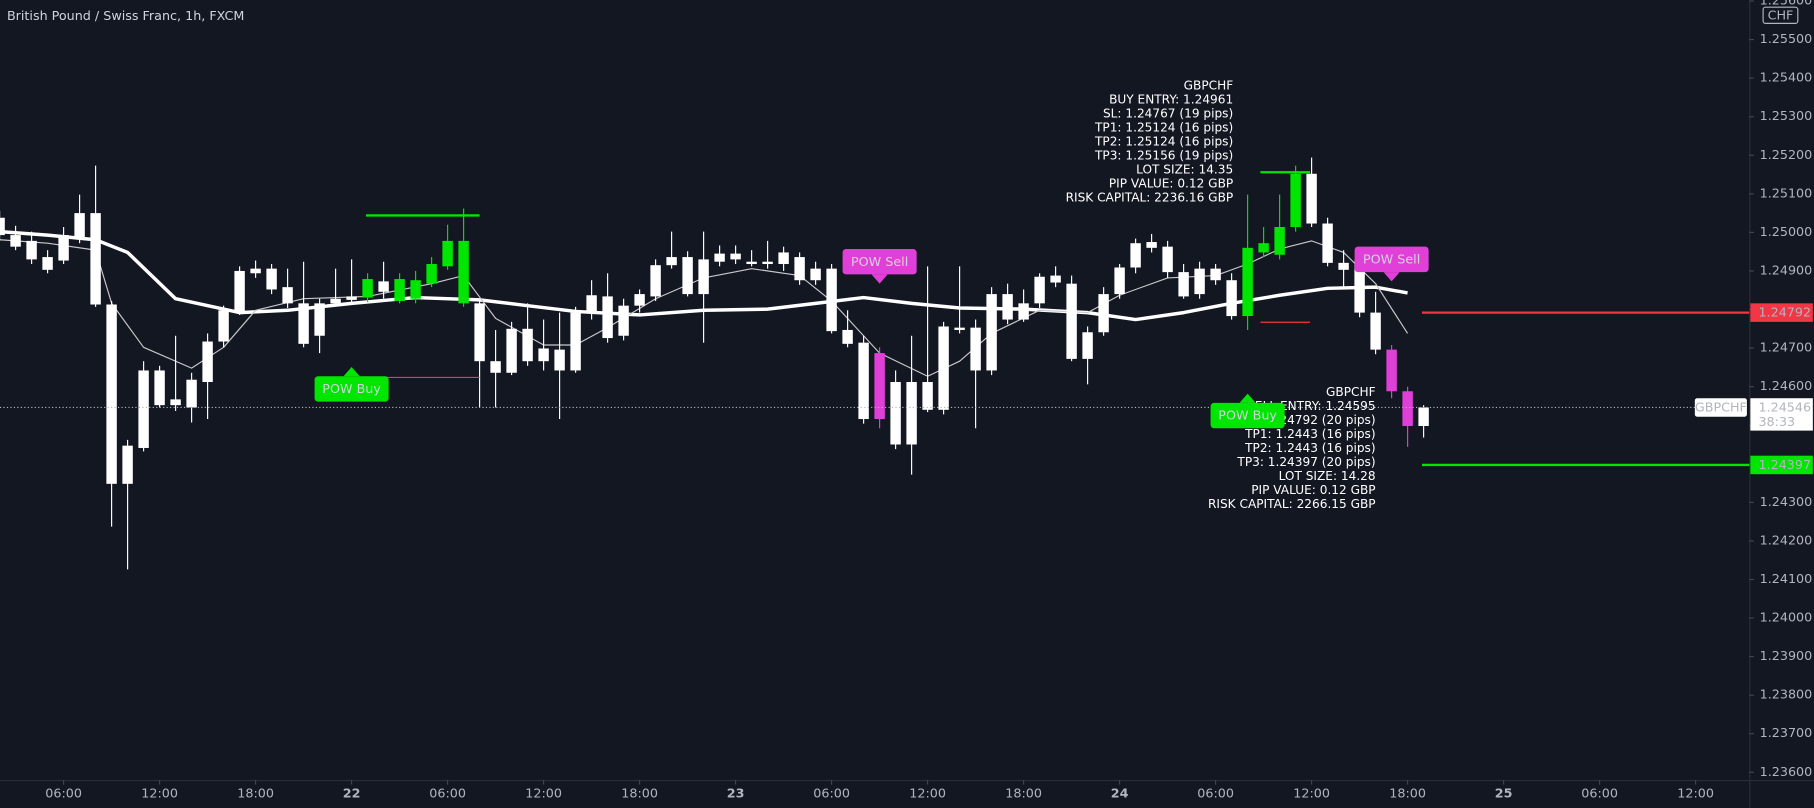 The image size is (1814, 808). I want to click on y-tick-label: 1.24200, so click(1786, 539).